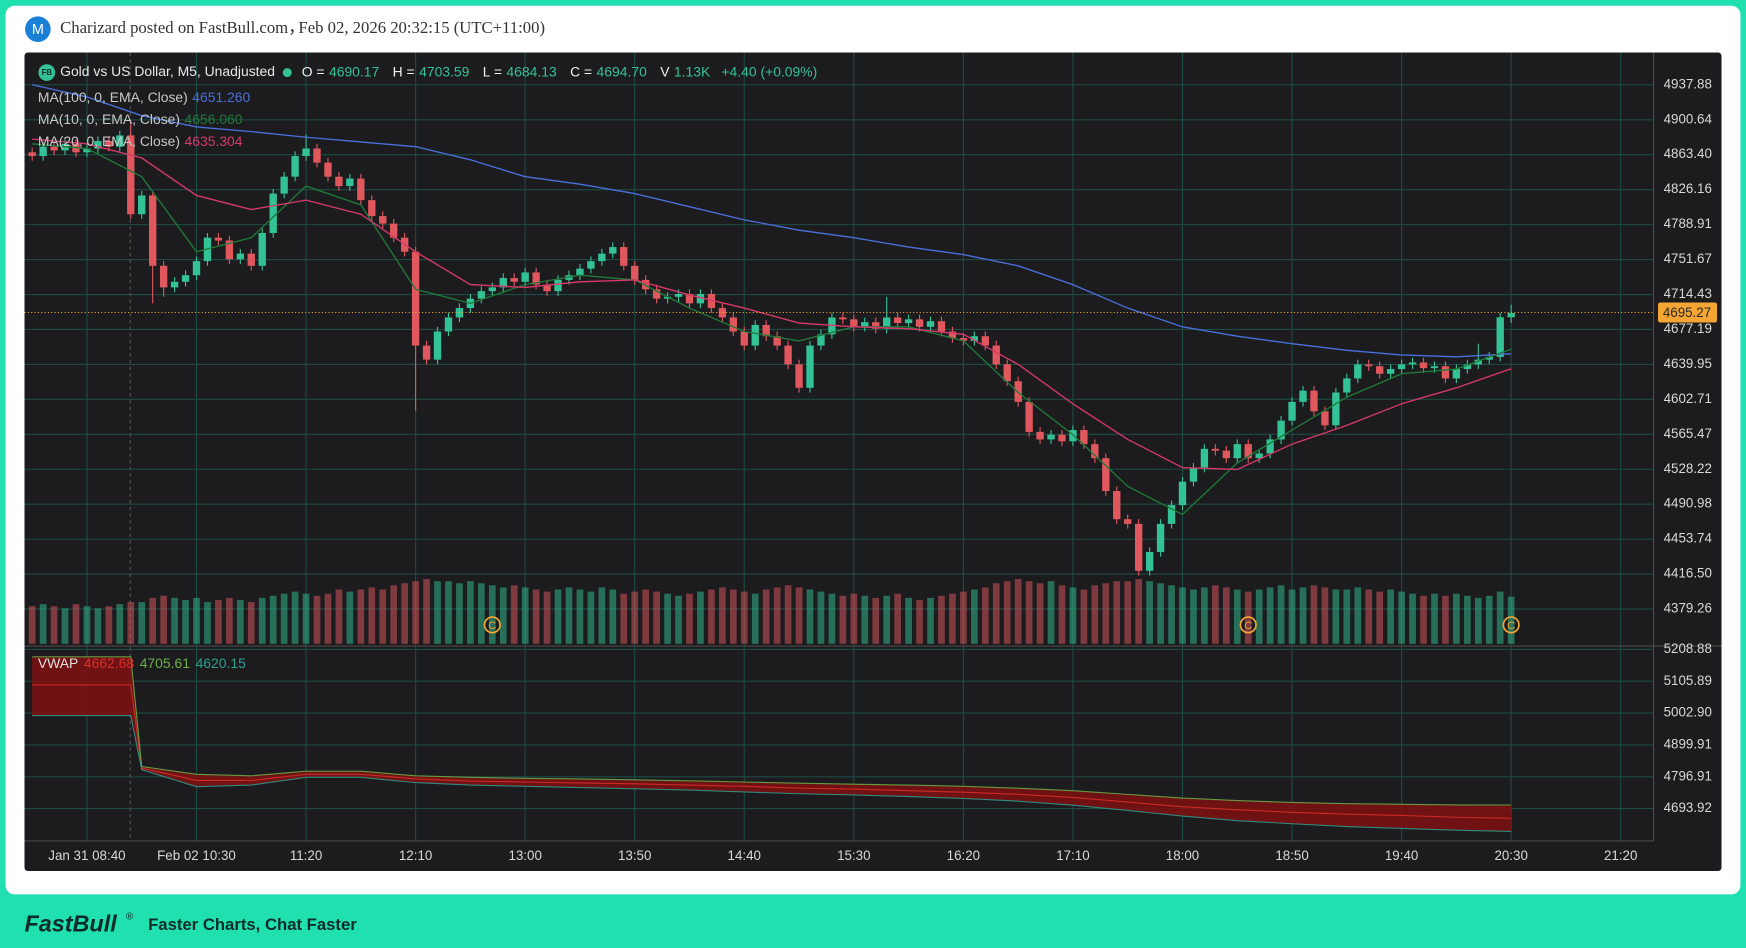  I want to click on y-tick-label: 4826.16, so click(1688, 188).